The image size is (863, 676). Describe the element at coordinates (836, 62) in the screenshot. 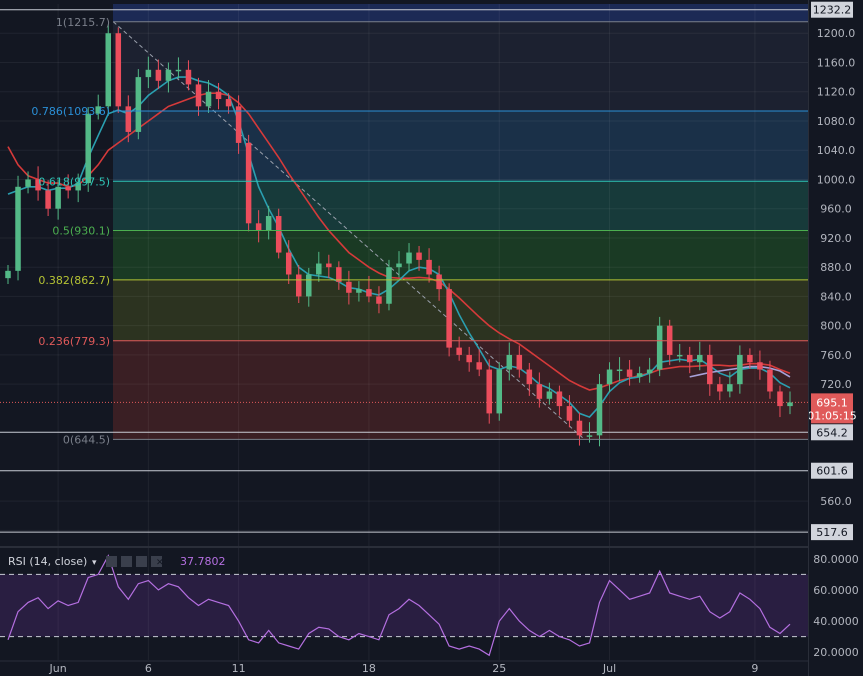

I see `price-tick-label: 1160.0` at that location.